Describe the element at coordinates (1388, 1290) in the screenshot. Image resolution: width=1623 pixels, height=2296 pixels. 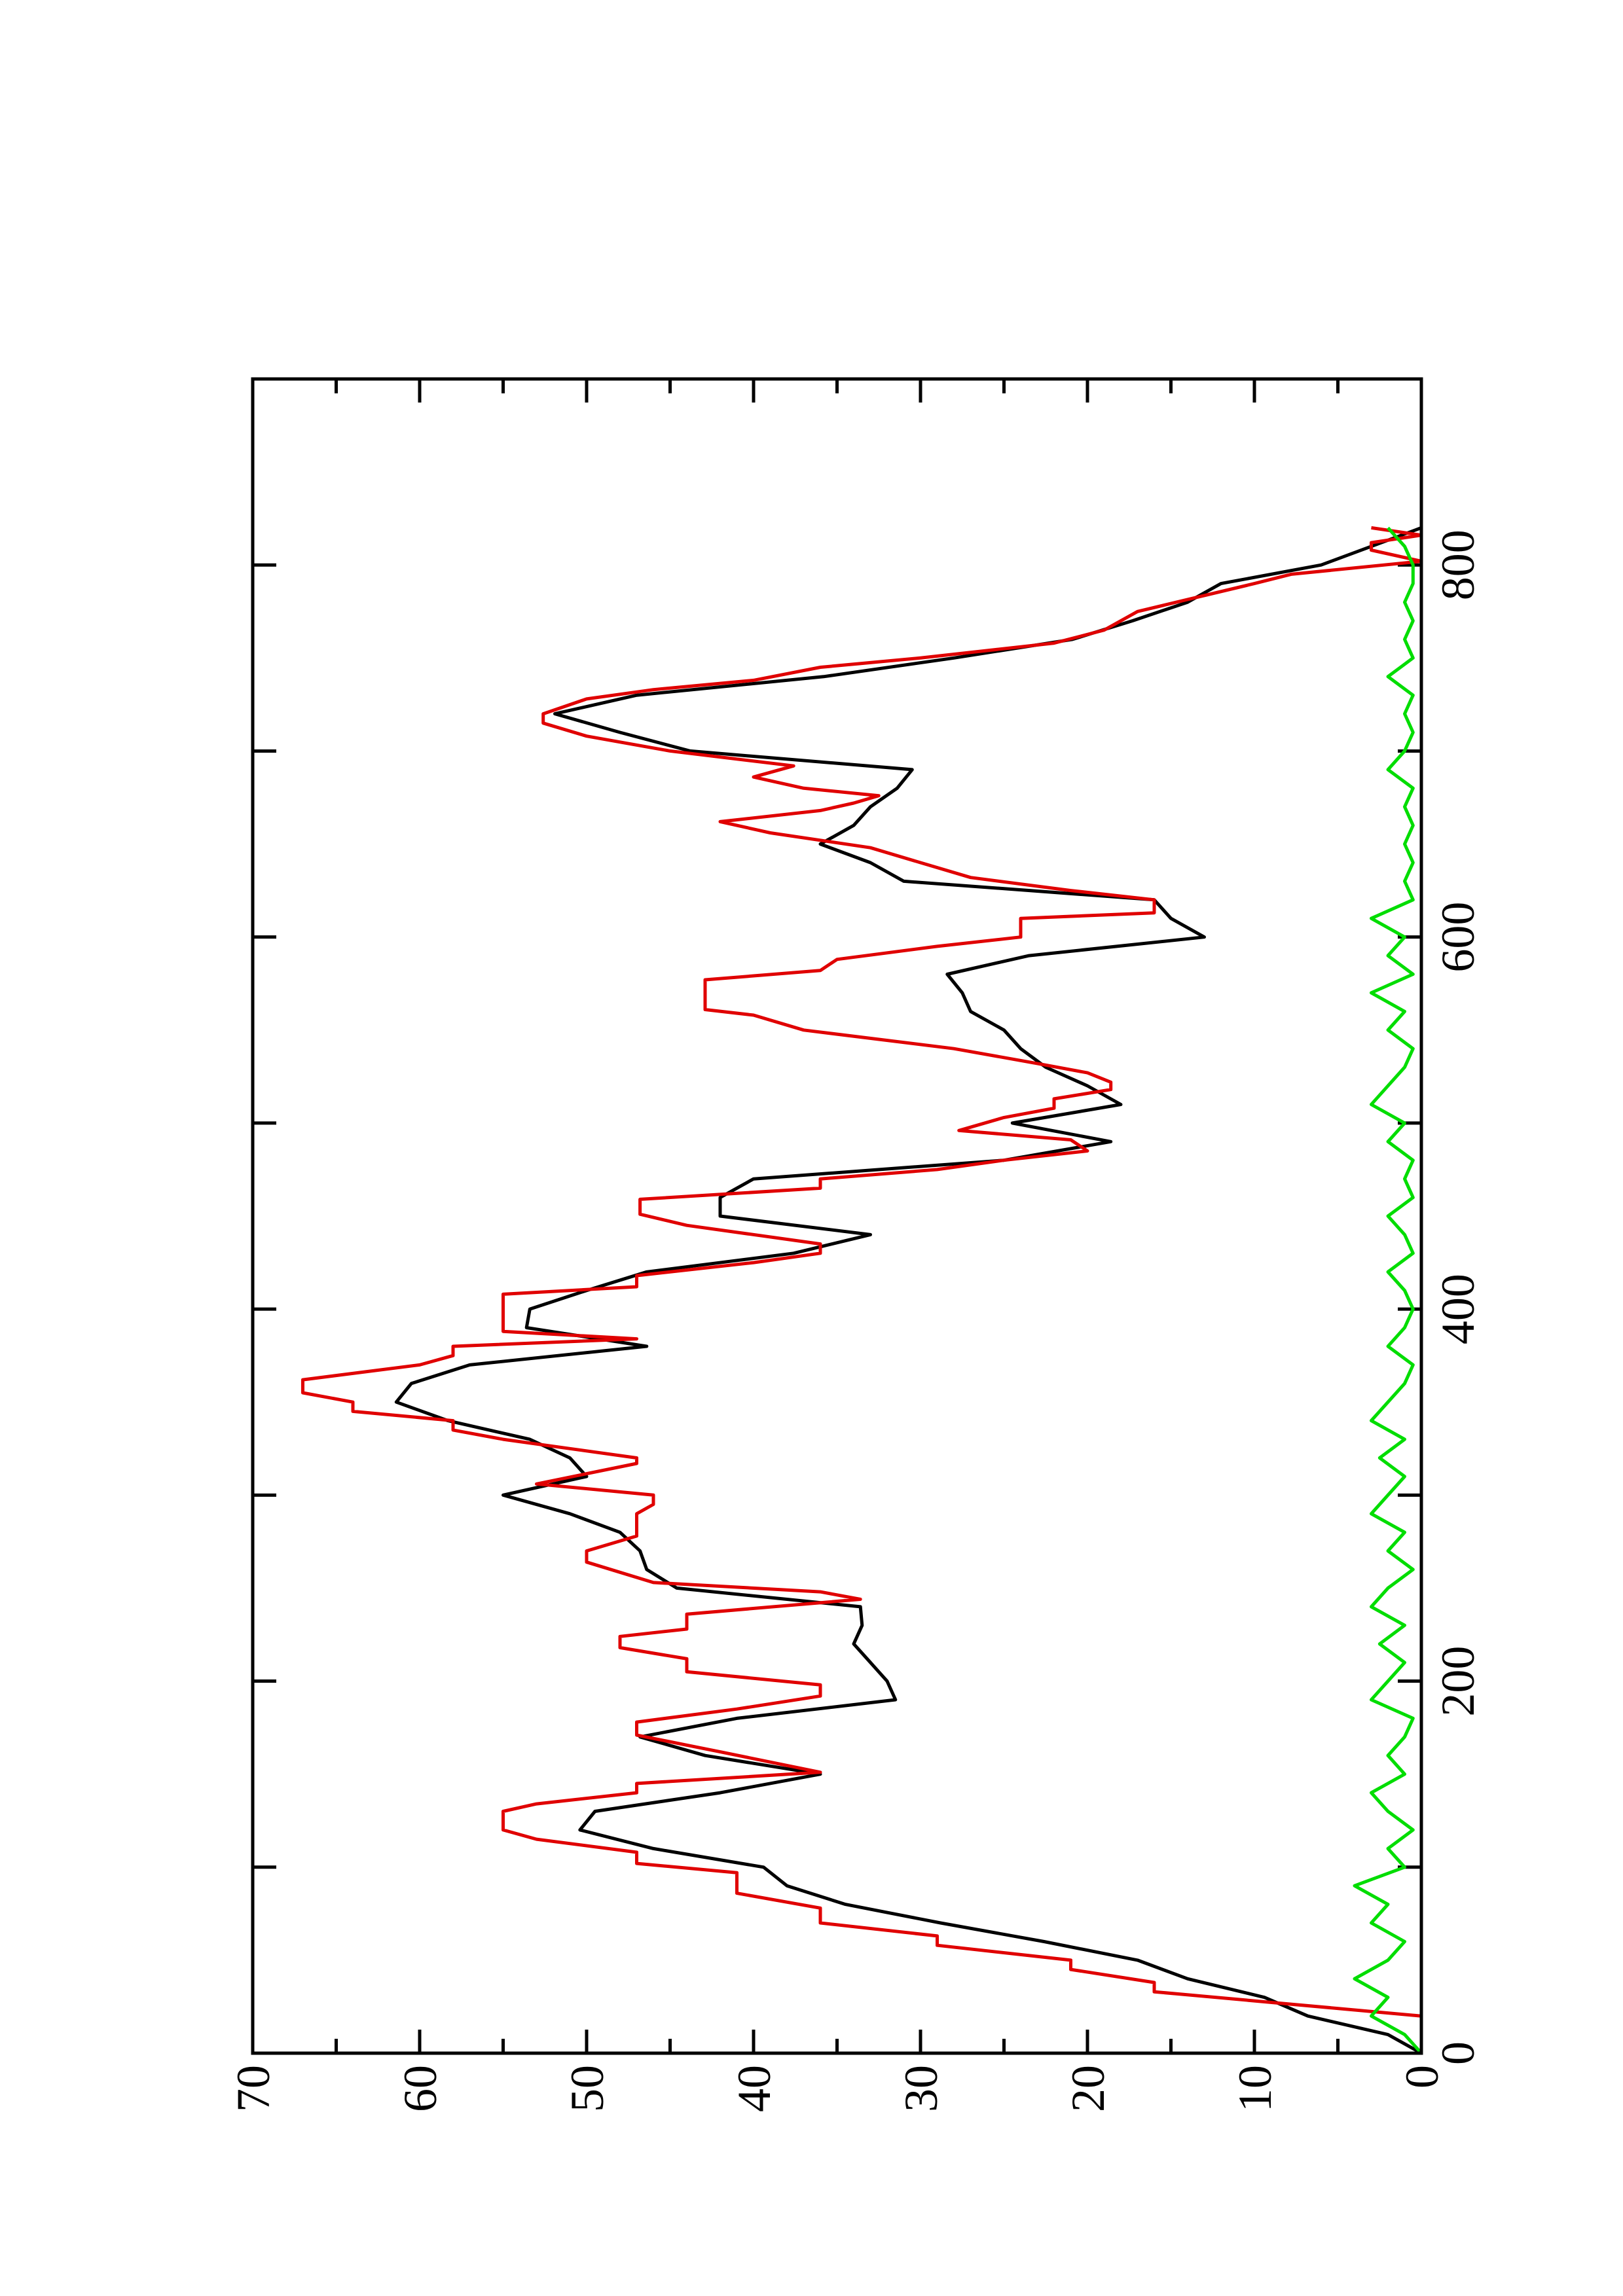
I see `data-line` at that location.